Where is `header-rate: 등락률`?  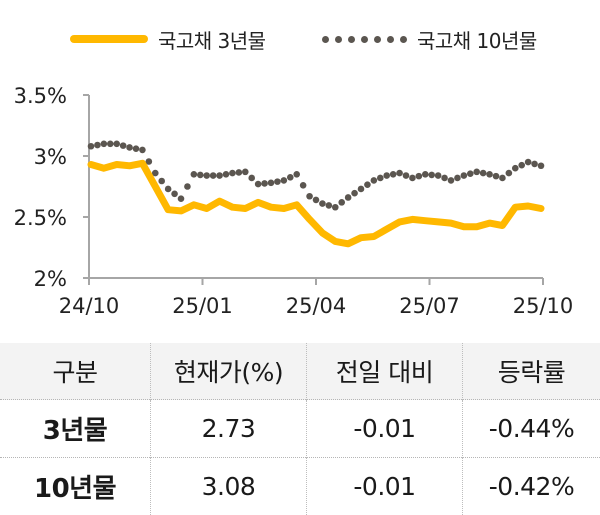 header-rate: 등락률 is located at coordinates (531, 371).